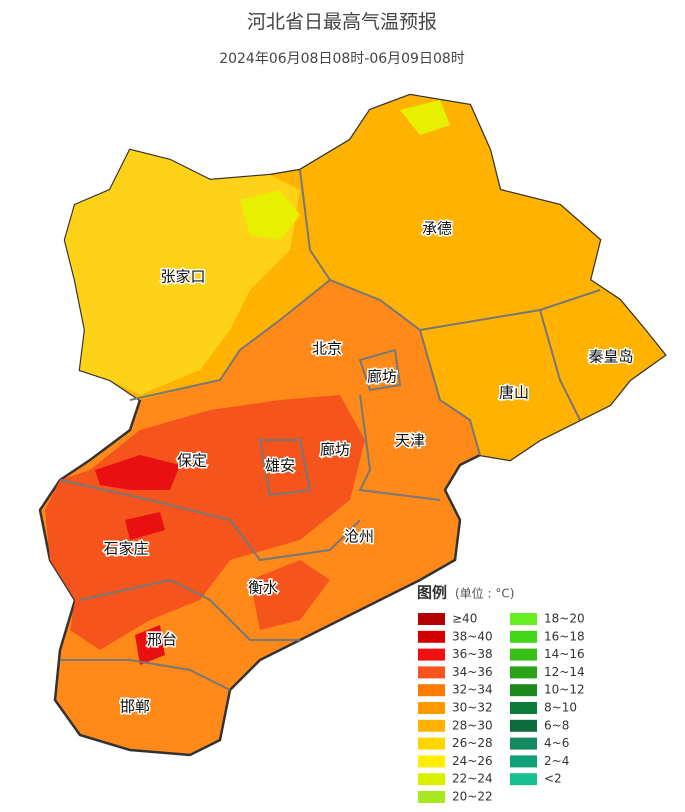 Image resolution: width=685 pixels, height=812 pixels. What do you see at coordinates (342, 22) in the screenshot?
I see `title: 河北省日最高气温预报` at bounding box center [342, 22].